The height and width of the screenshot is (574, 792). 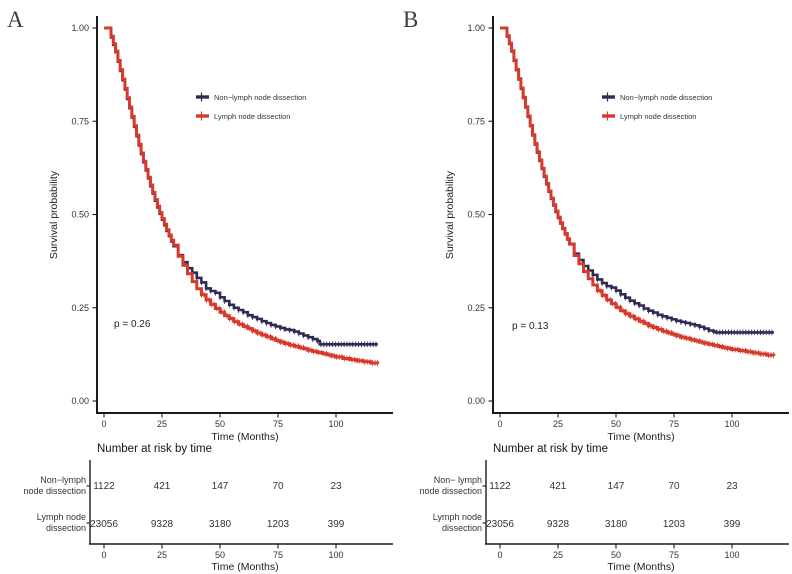 I want to click on p-value: p = 0.26, so click(x=132, y=324).